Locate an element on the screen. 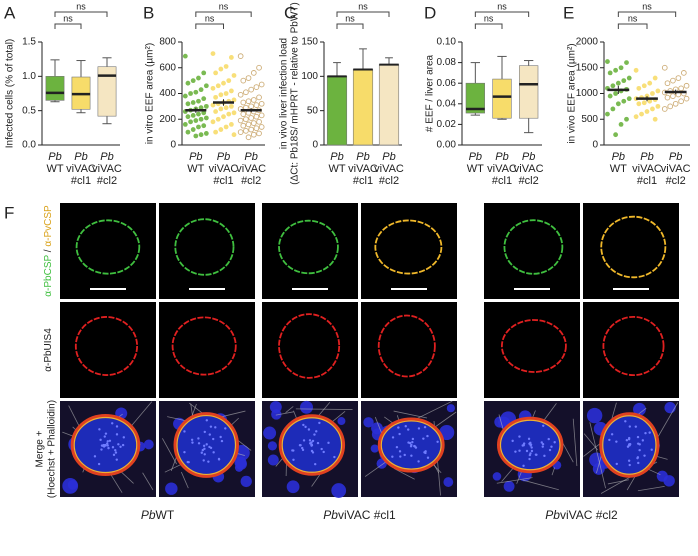  row-label: α-PbUIS4 is located at coordinates (48, 350).